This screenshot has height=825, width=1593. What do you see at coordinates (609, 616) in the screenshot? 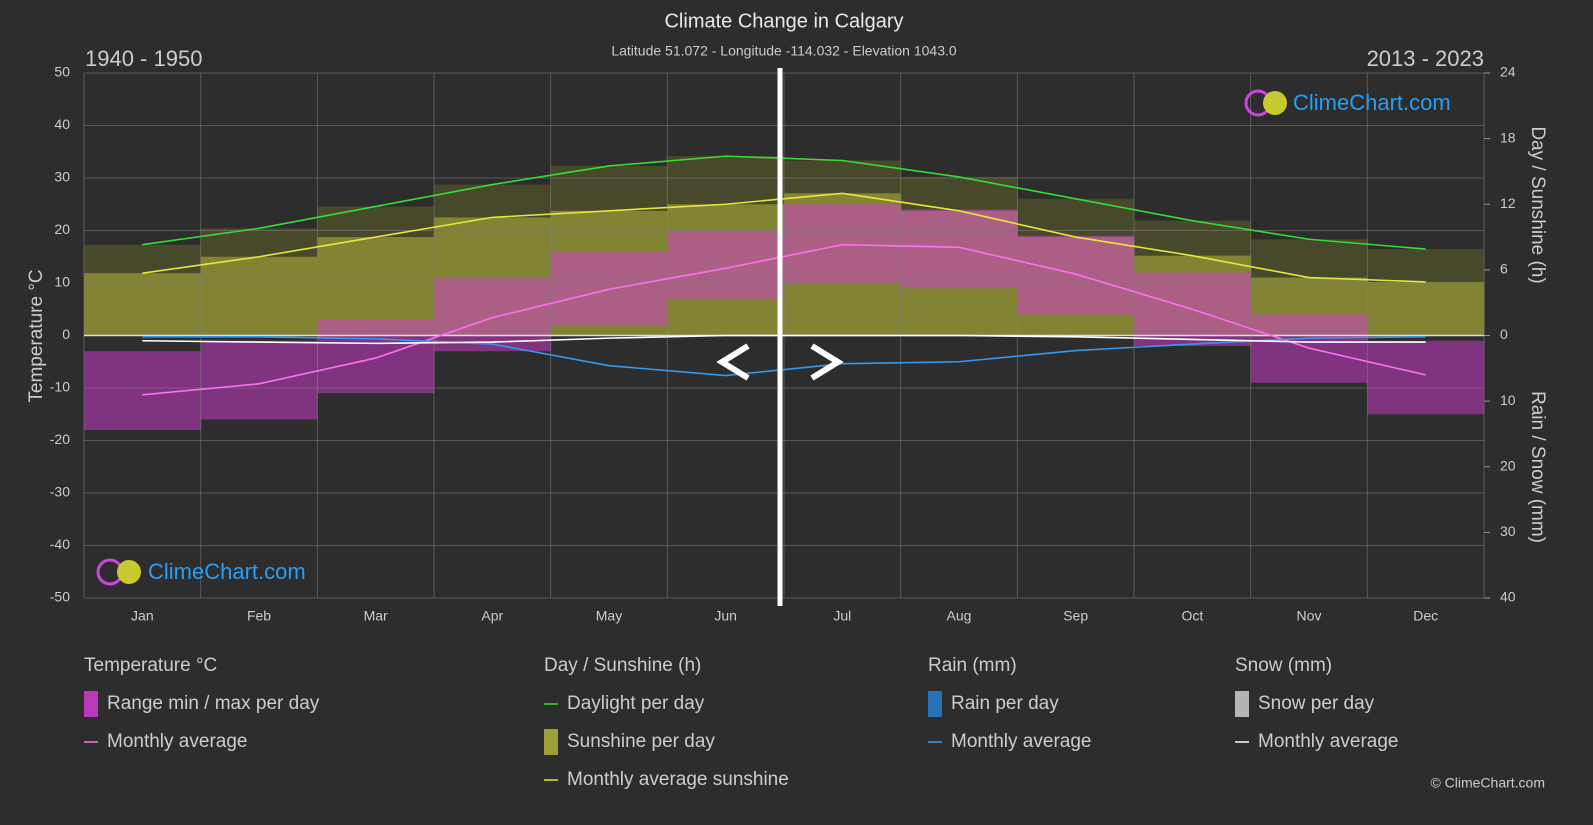
I see `x-tick-label: May` at bounding box center [609, 616].